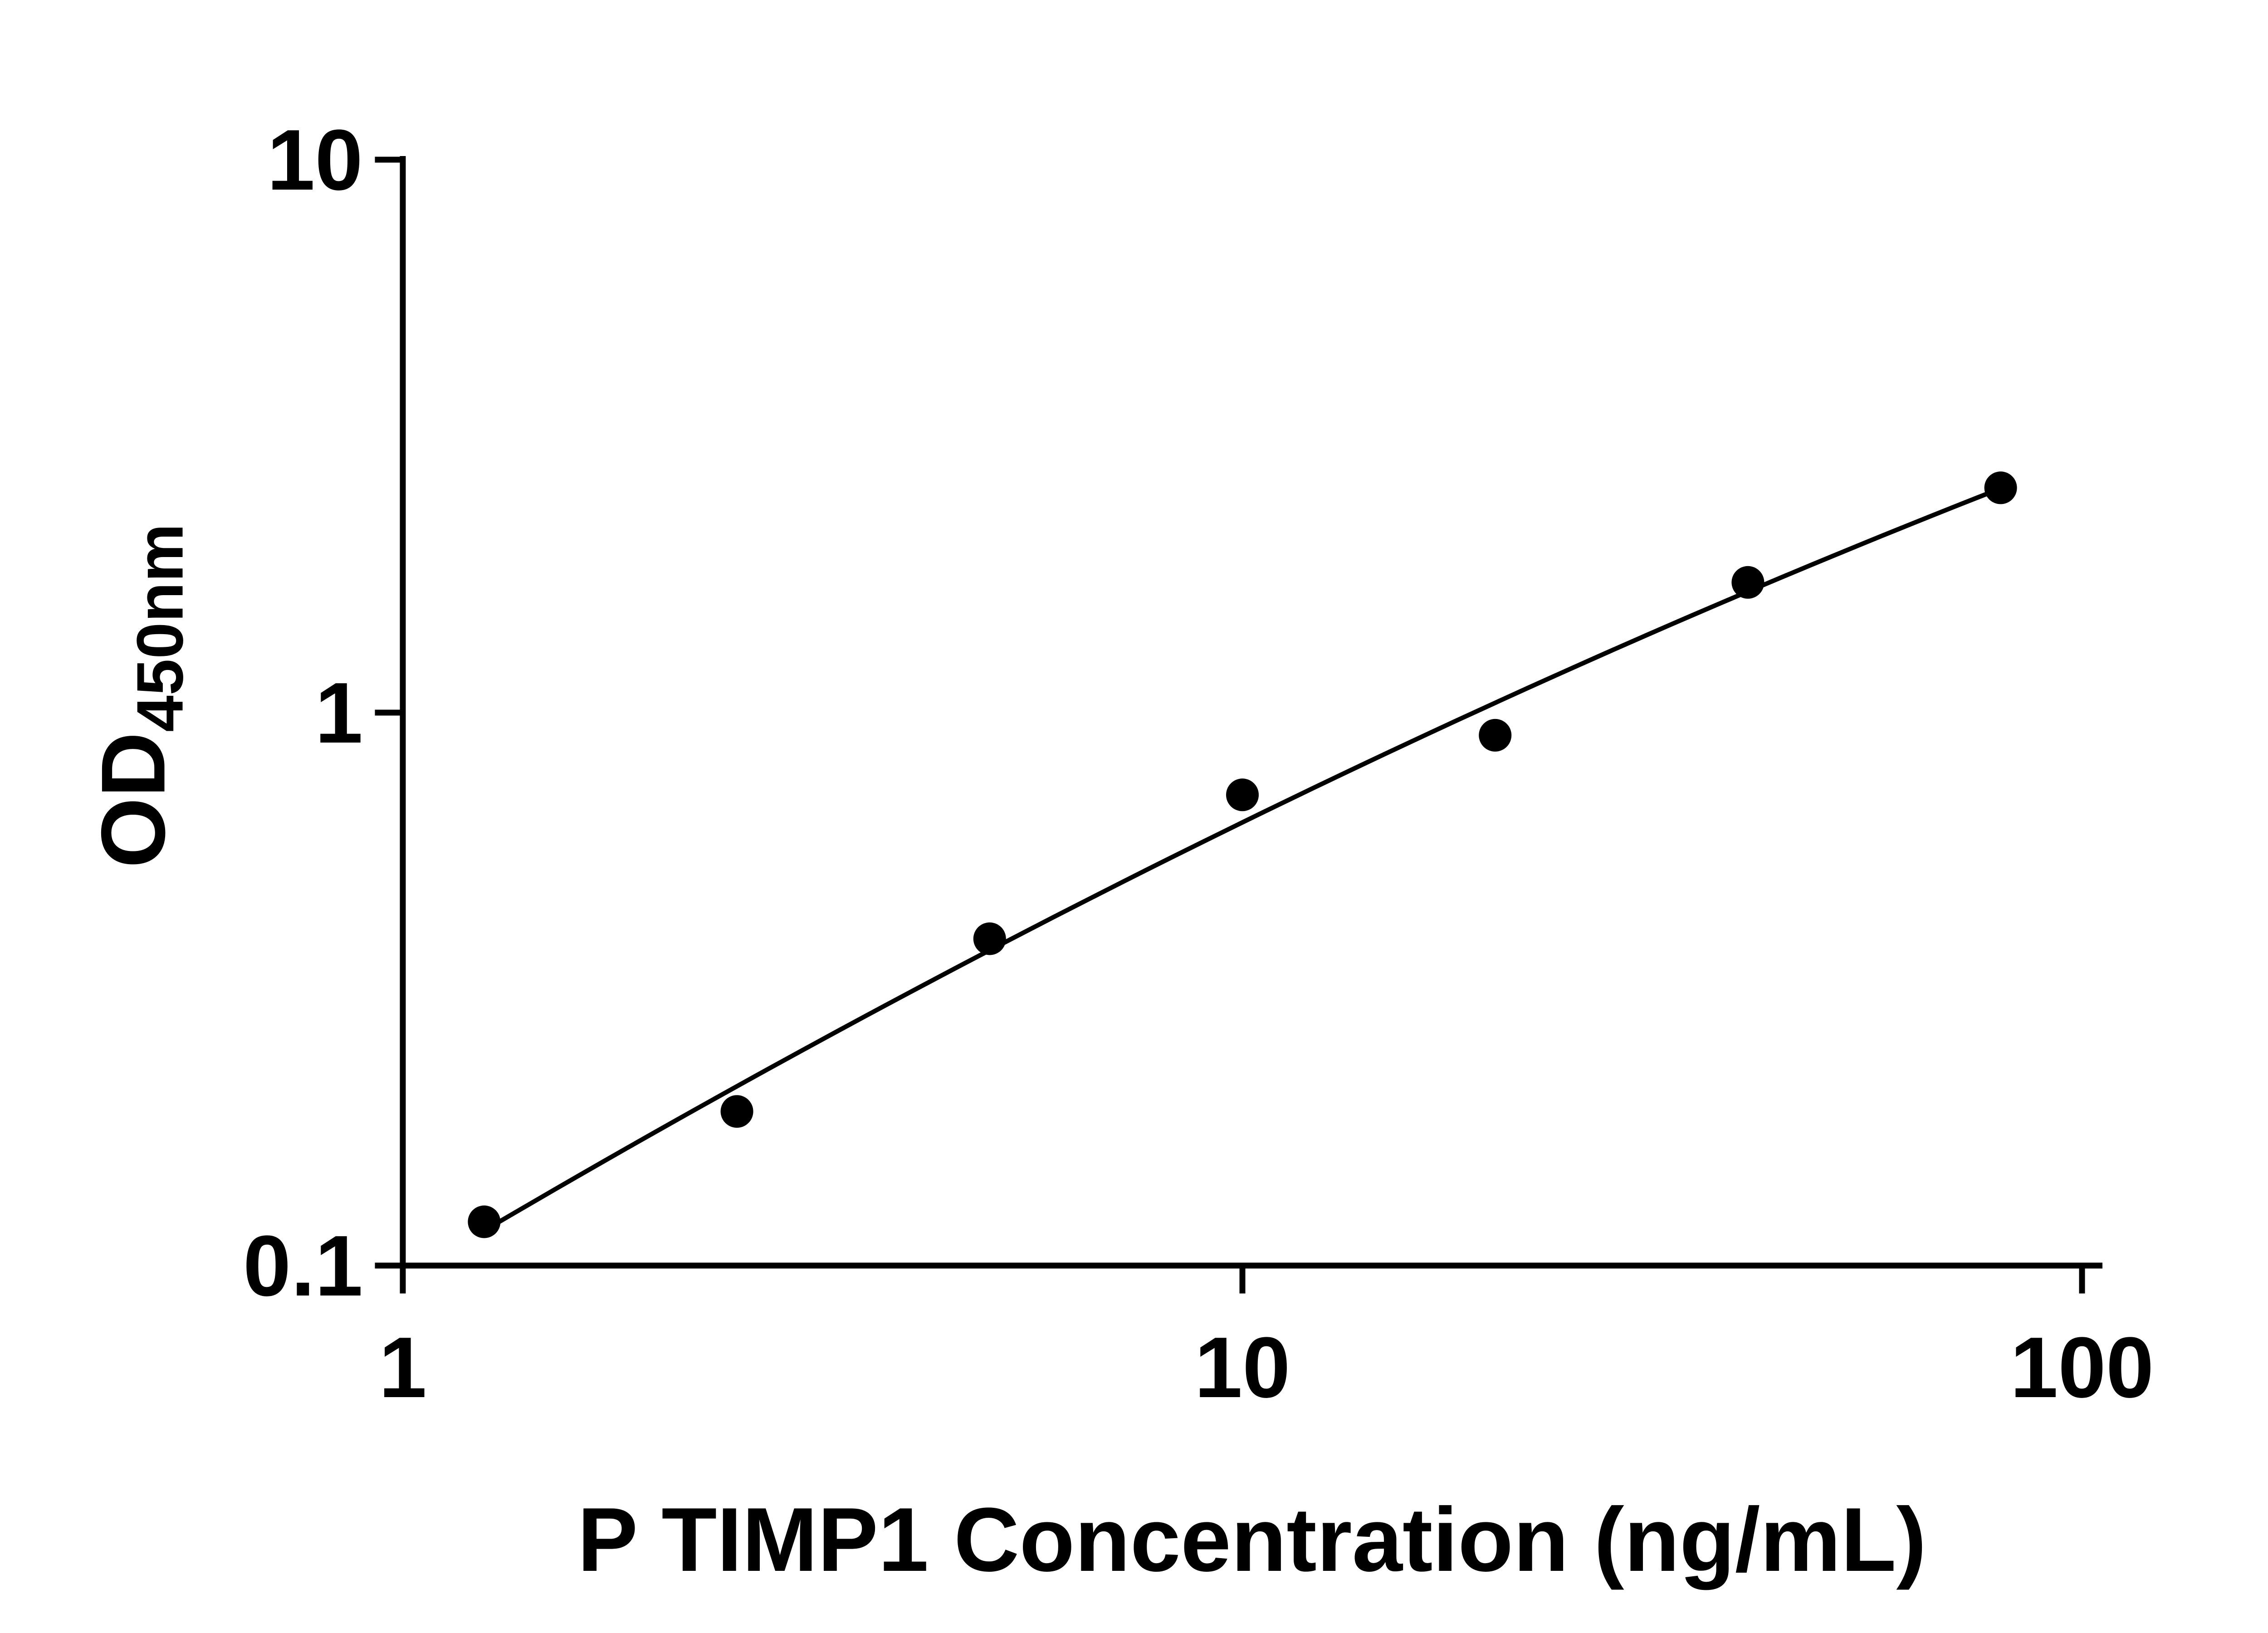 The width and height of the screenshot is (2268, 1633). Describe the element at coordinates (133, 800) in the screenshot. I see `y-axis-title-main: OD` at that location.